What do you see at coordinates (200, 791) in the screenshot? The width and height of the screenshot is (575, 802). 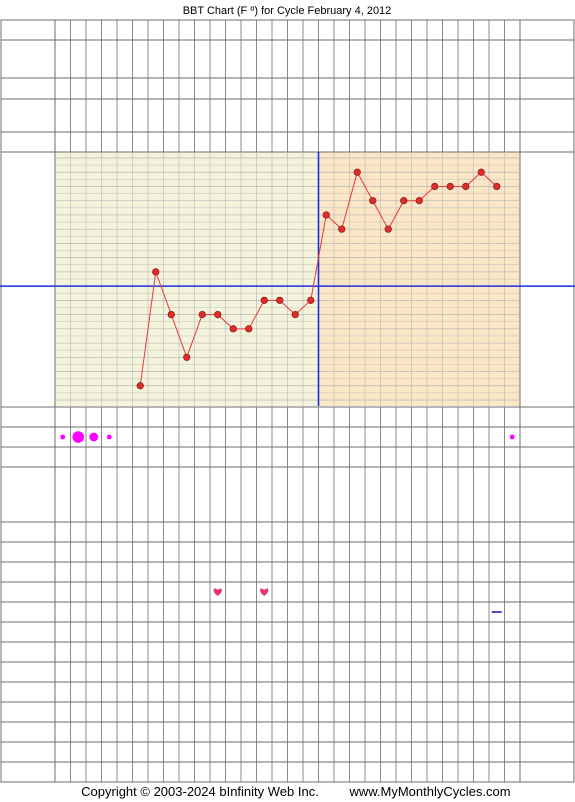 I see `footer-copyright: Copyright © 2003-2024 bInfinity Web Inc.` at bounding box center [200, 791].